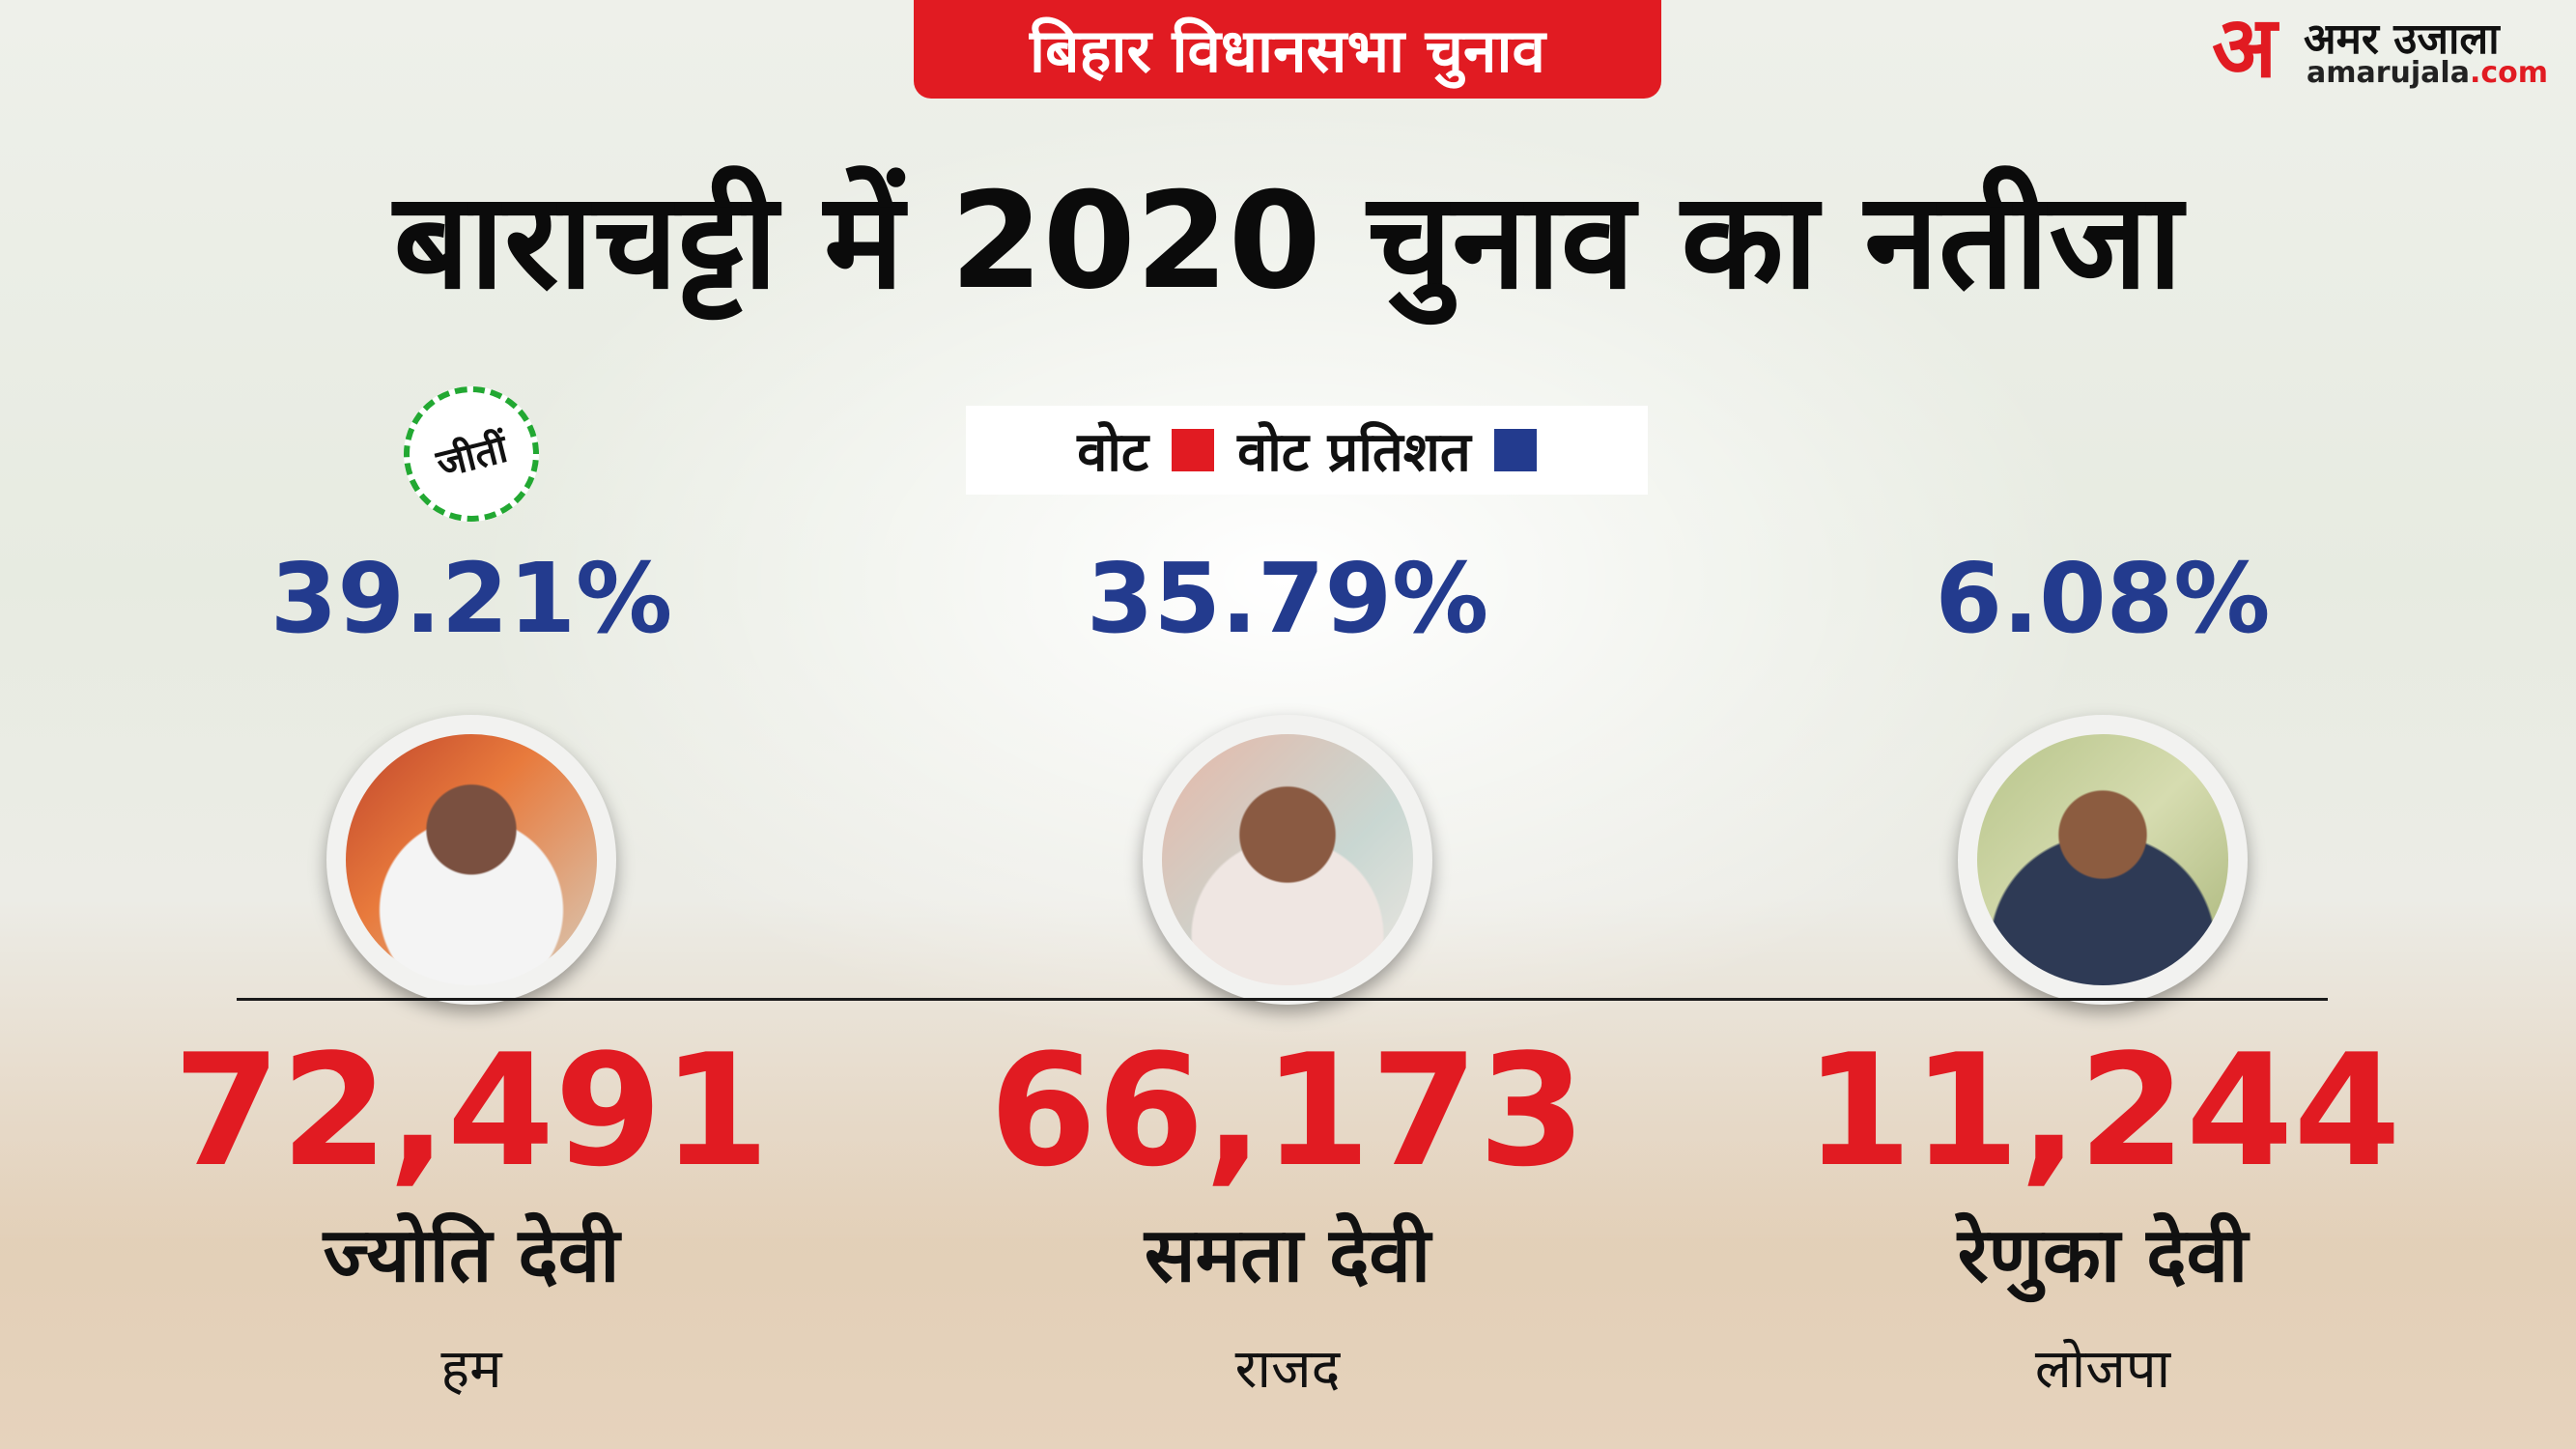  What do you see at coordinates (471, 1110) in the screenshot?
I see `candidate-1-votes: 72,491` at bounding box center [471, 1110].